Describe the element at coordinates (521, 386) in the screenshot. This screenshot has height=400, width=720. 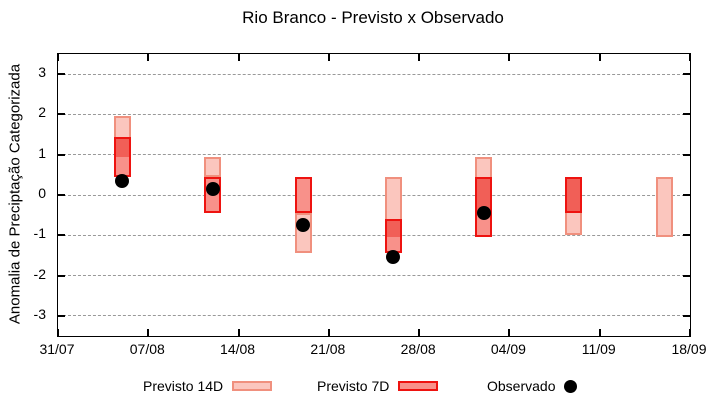
I see `legend-label-observado: Observado` at that location.